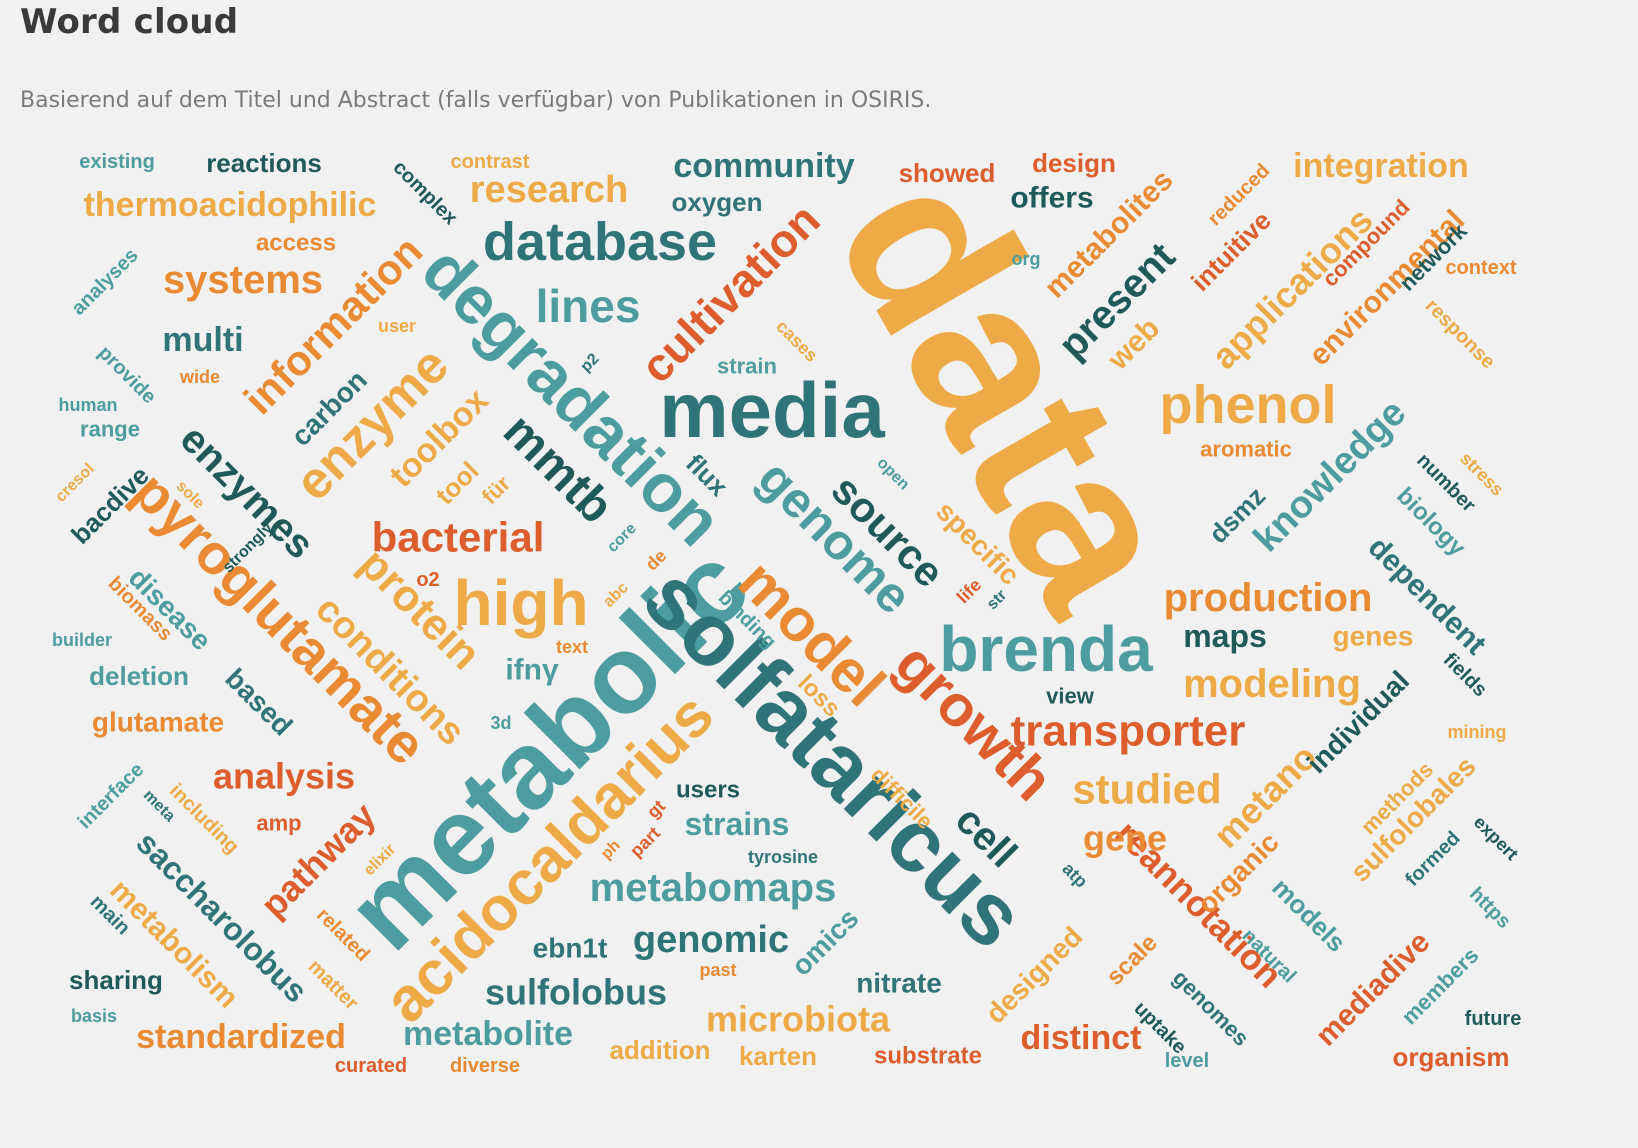 This screenshot has height=1148, width=1638. Describe the element at coordinates (549, 190) in the screenshot. I see `word-research: research` at that location.